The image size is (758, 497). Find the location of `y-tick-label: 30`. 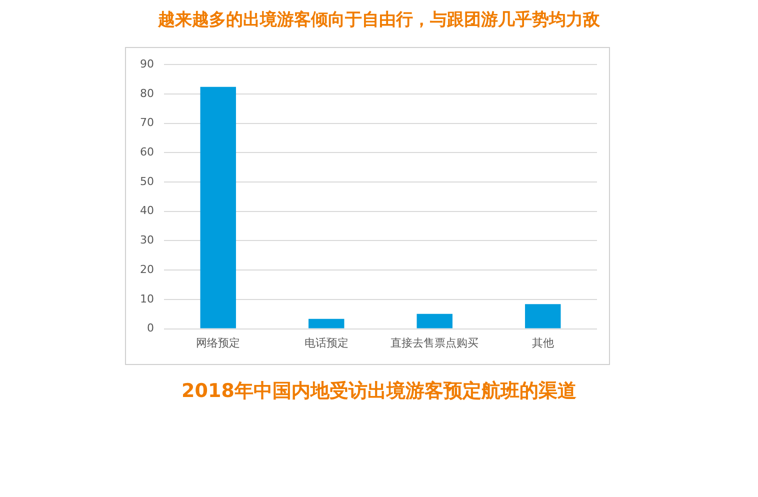

y-tick-label: 30 is located at coordinates (147, 240).